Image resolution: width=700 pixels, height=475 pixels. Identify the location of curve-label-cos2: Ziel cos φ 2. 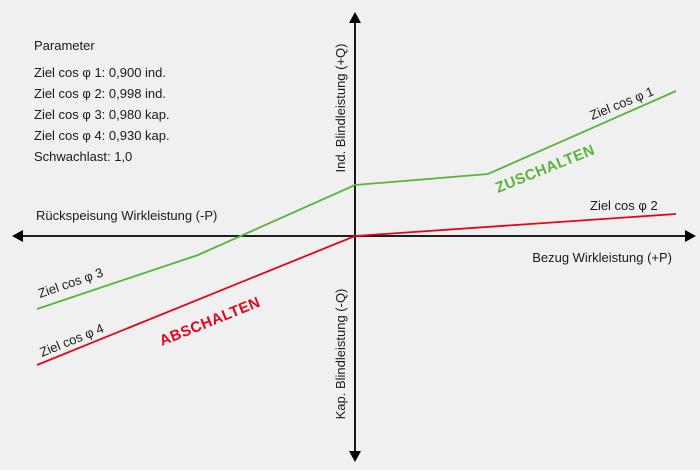
(624, 205).